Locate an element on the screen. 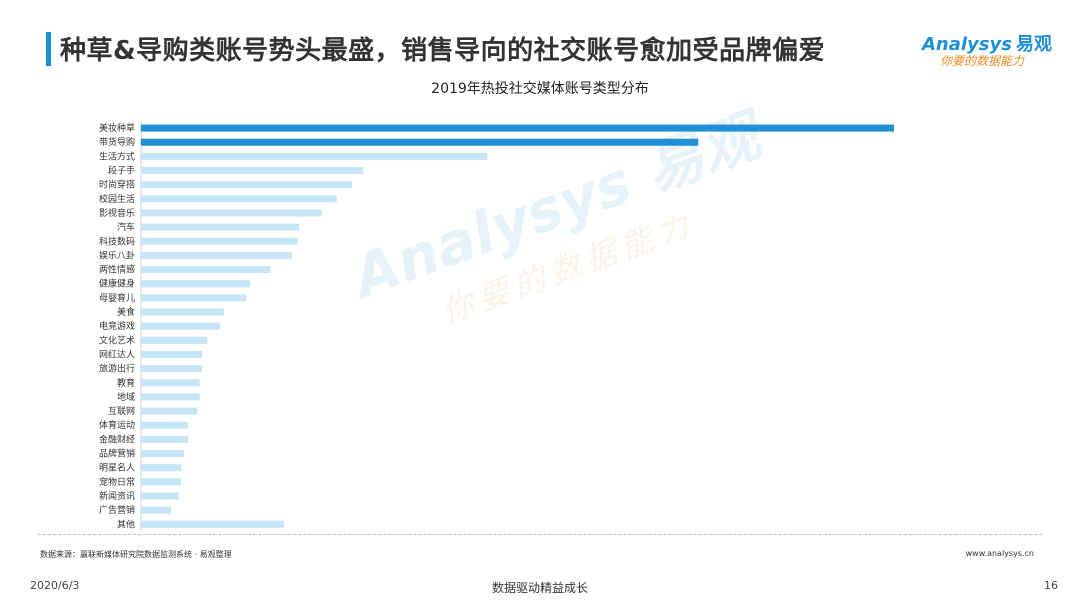  page-number: 16 is located at coordinates (1051, 585).